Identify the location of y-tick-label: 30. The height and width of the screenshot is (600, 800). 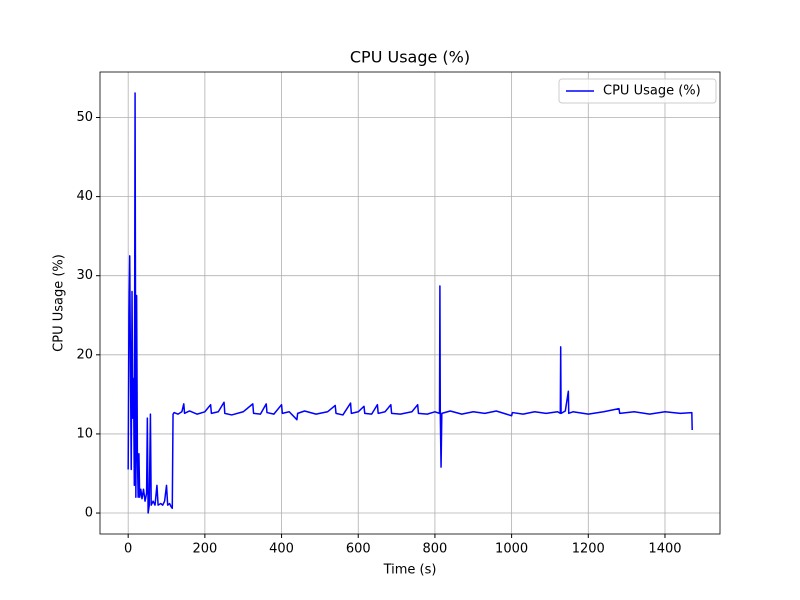
(84, 275).